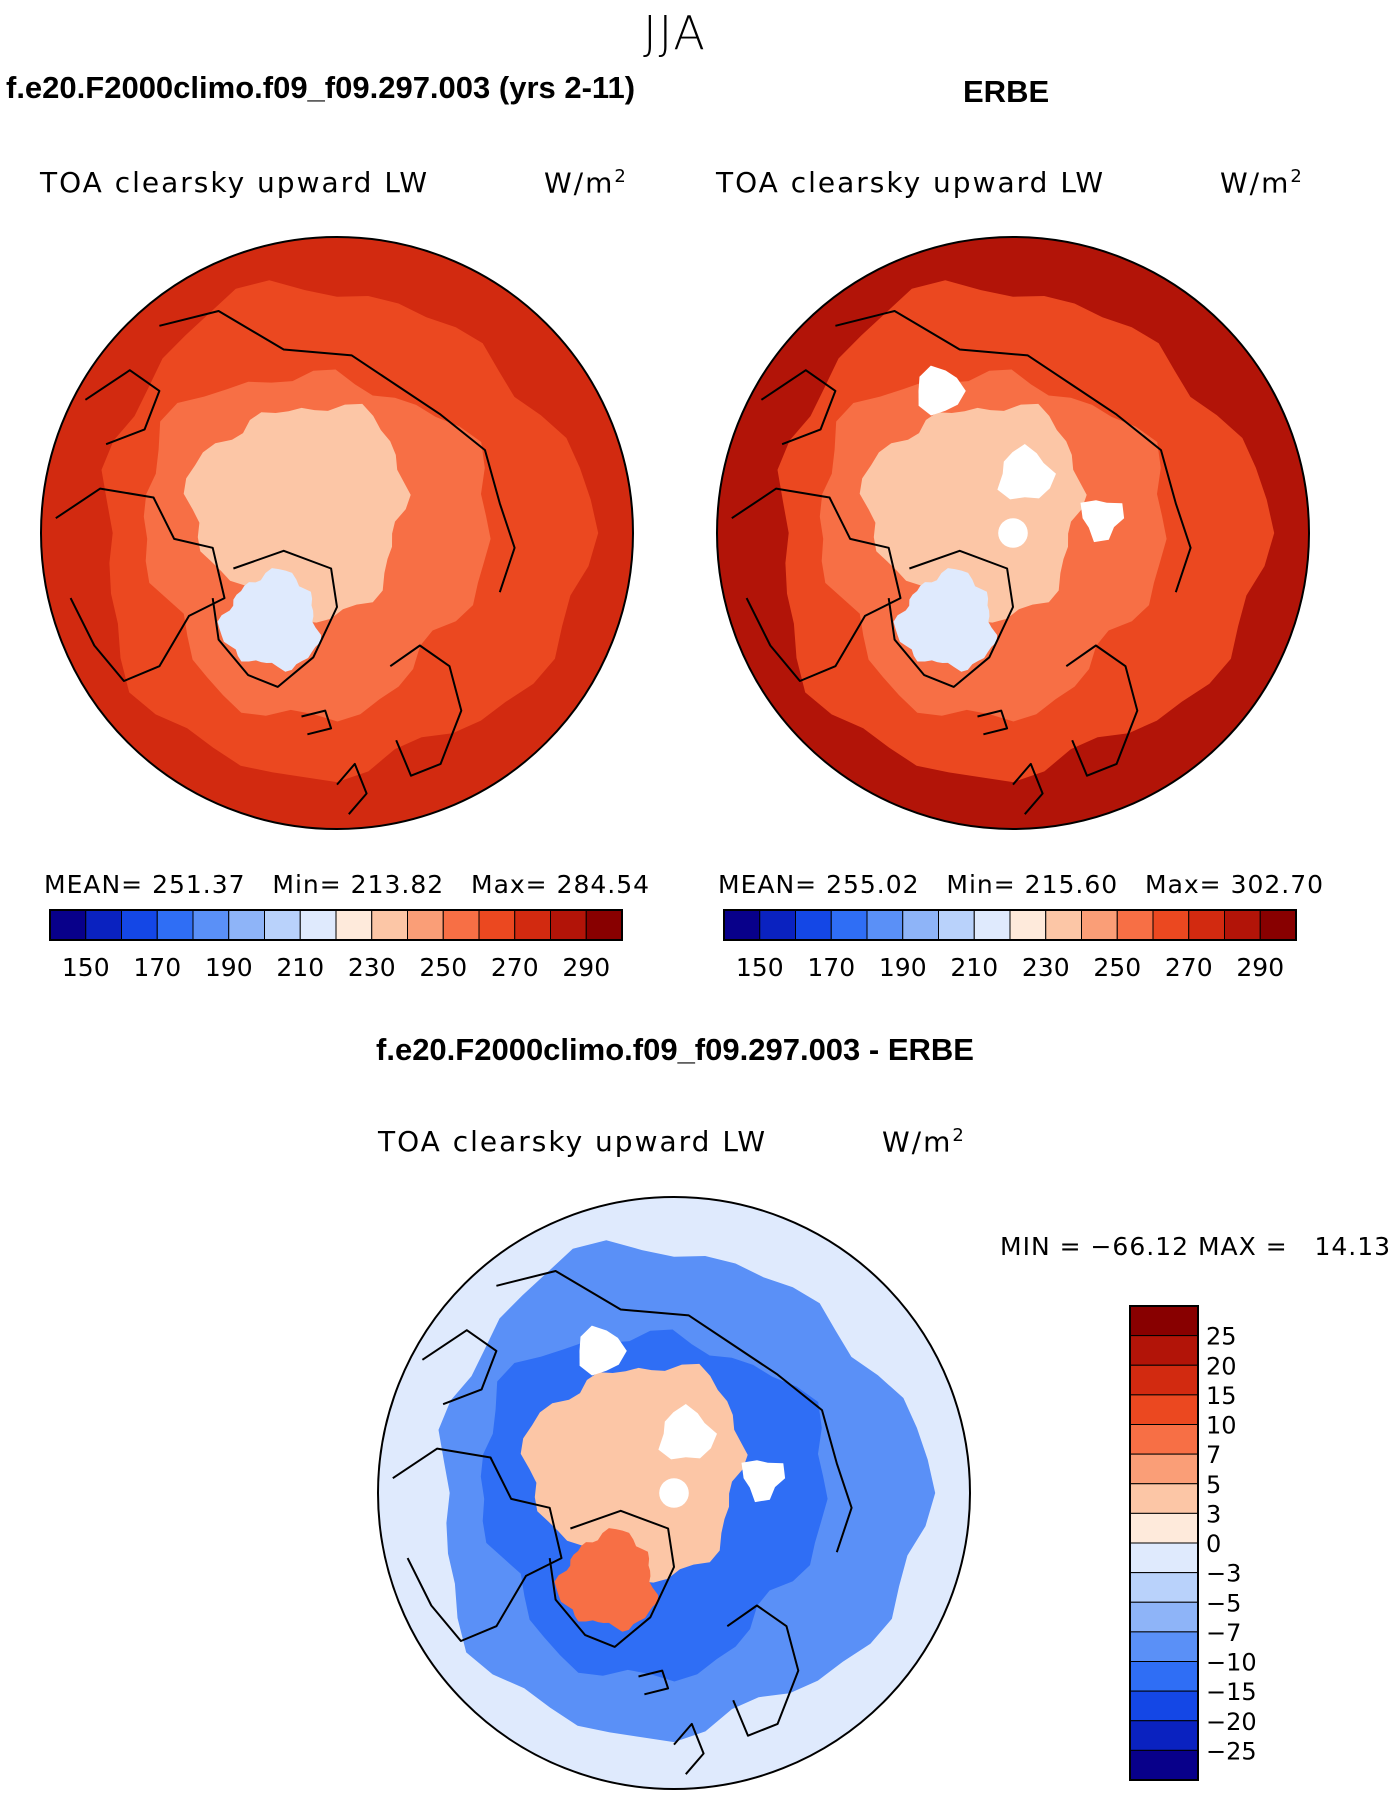 Image resolution: width=1392 pixels, height=1800 pixels. What do you see at coordinates (1231, 1751) in the screenshot?
I see `diff-colorbar-tick-label: −25` at bounding box center [1231, 1751].